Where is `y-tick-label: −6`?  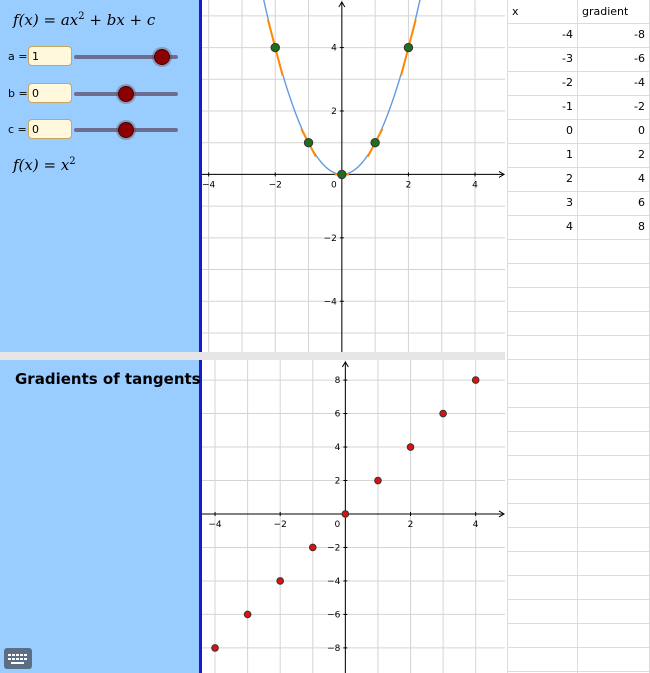 y-tick-label: −6 is located at coordinates (334, 615).